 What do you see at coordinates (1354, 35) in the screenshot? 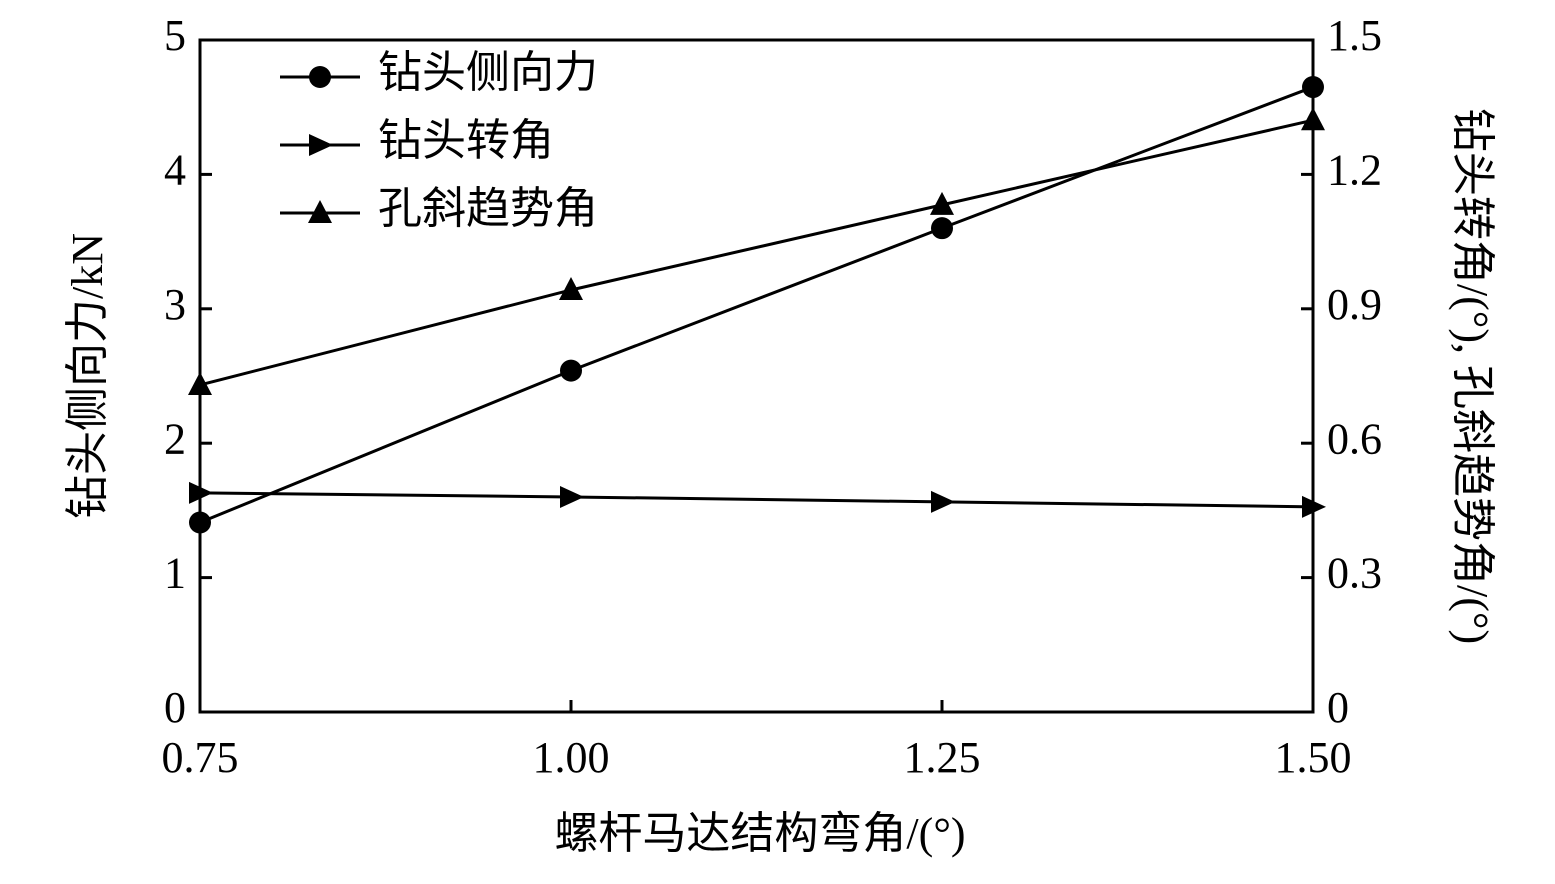
I see `y2-tick-label: 1.5` at bounding box center [1354, 35].